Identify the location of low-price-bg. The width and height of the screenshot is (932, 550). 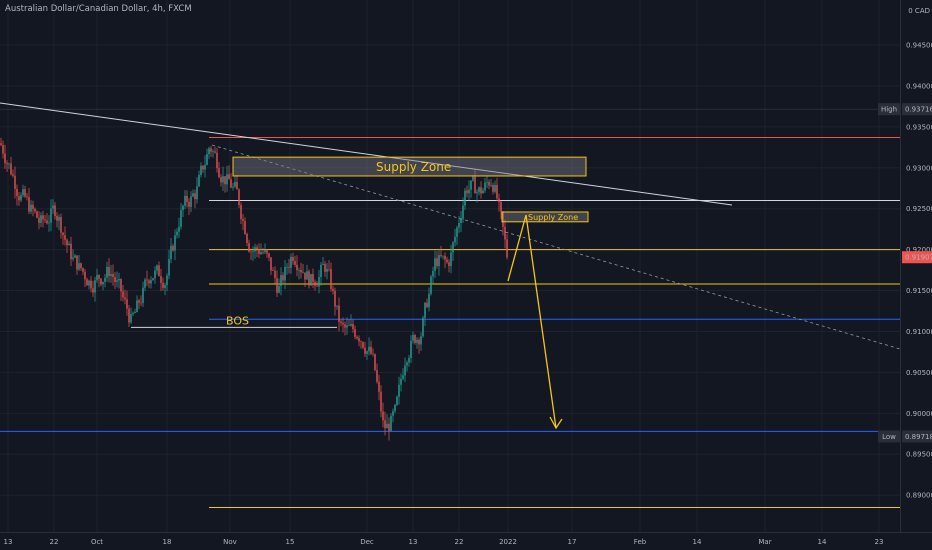
(917, 436).